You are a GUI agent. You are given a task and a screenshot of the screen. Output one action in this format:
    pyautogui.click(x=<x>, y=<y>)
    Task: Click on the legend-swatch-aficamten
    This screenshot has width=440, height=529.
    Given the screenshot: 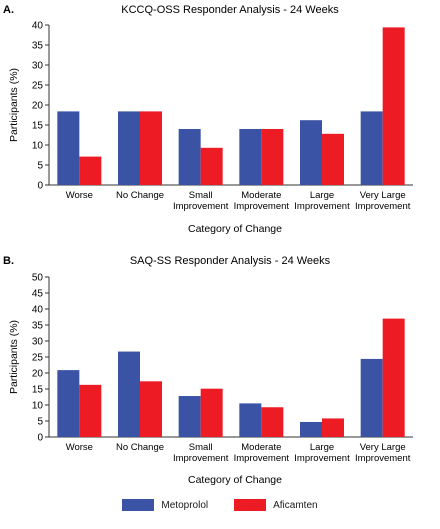 What is the action you would take?
    pyautogui.click(x=250, y=505)
    